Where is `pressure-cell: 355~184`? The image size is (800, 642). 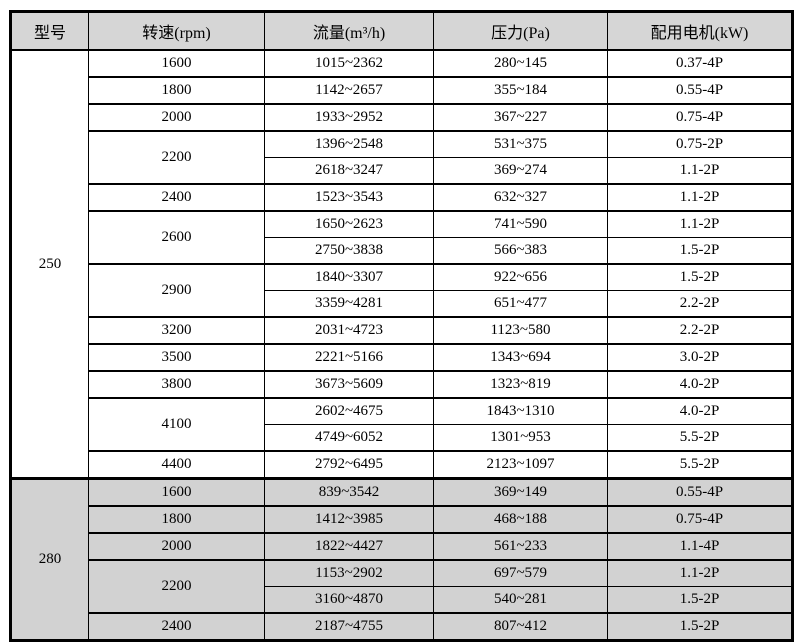
pressure-cell: 355~184 is located at coordinates (520, 90).